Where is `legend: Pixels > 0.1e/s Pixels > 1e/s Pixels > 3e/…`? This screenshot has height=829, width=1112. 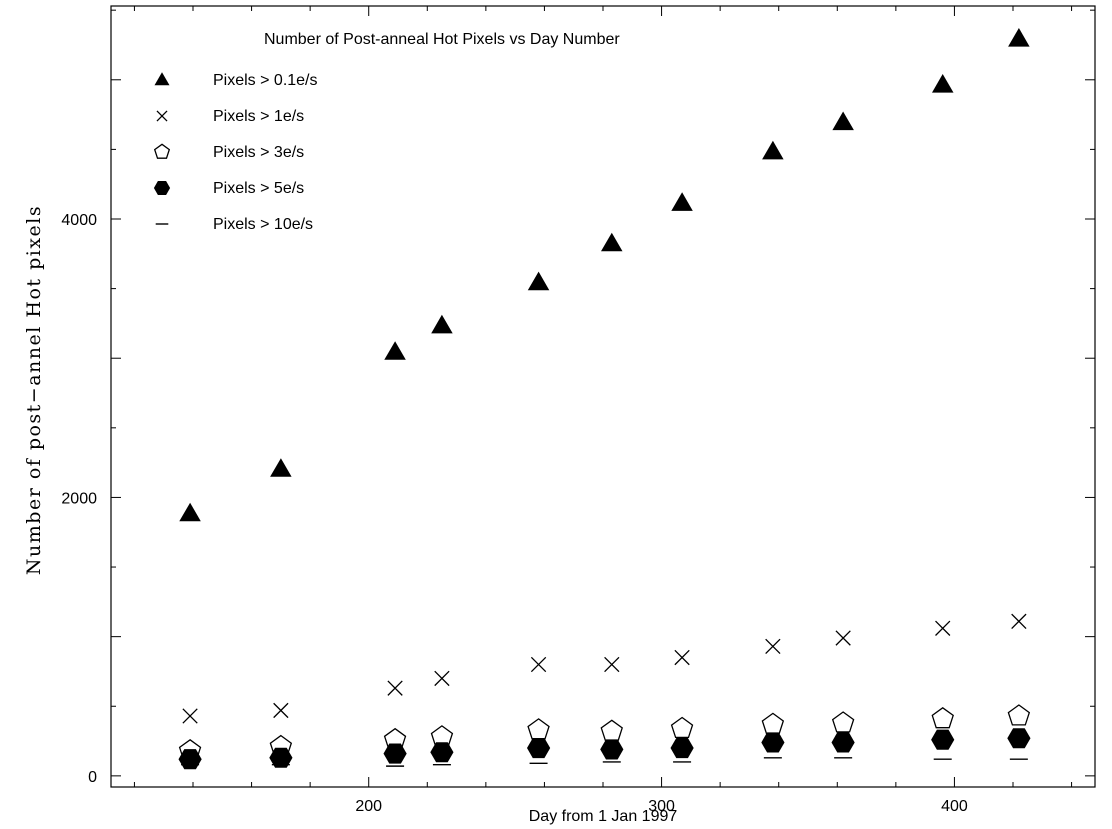 legend: Pixels > 0.1e/s Pixels > 1e/s Pixels > 3e/… is located at coordinates (235, 152).